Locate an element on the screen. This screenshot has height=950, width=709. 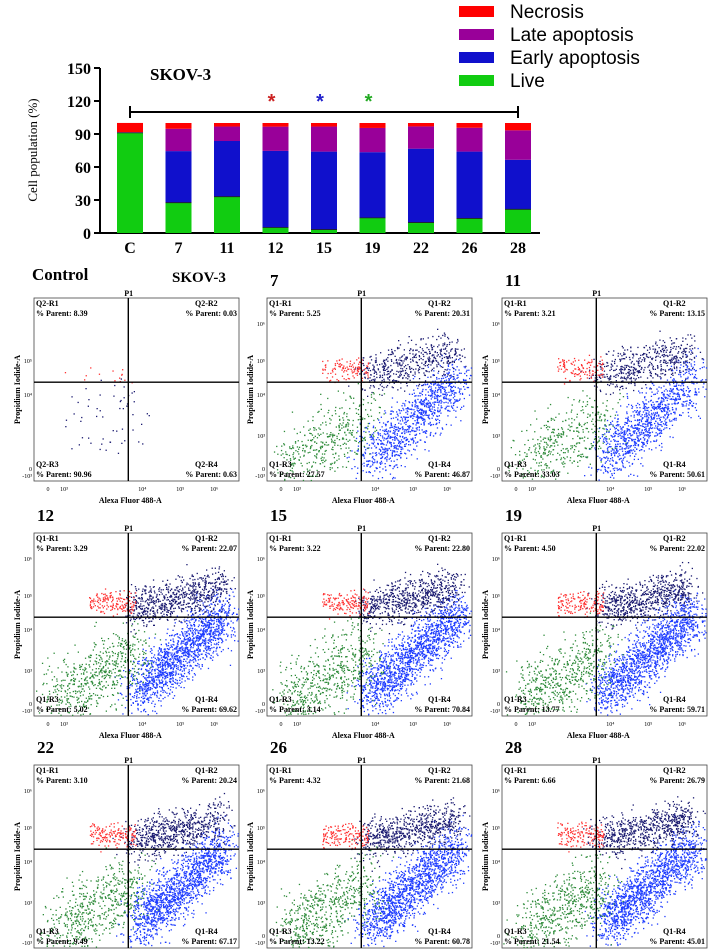
quadrant-id-lr: Q1-R4 is located at coordinates (439, 464).